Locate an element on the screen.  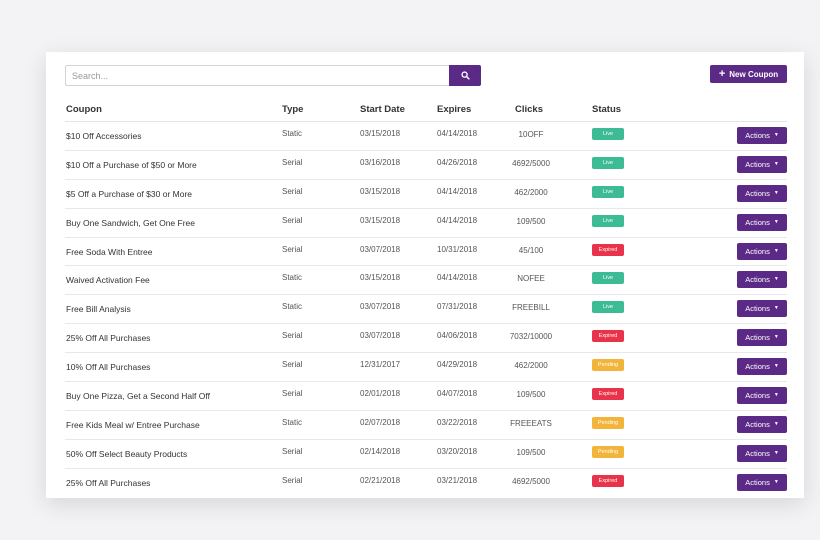
coupon-name: Free Soda With Entree is located at coordinates (109, 251).